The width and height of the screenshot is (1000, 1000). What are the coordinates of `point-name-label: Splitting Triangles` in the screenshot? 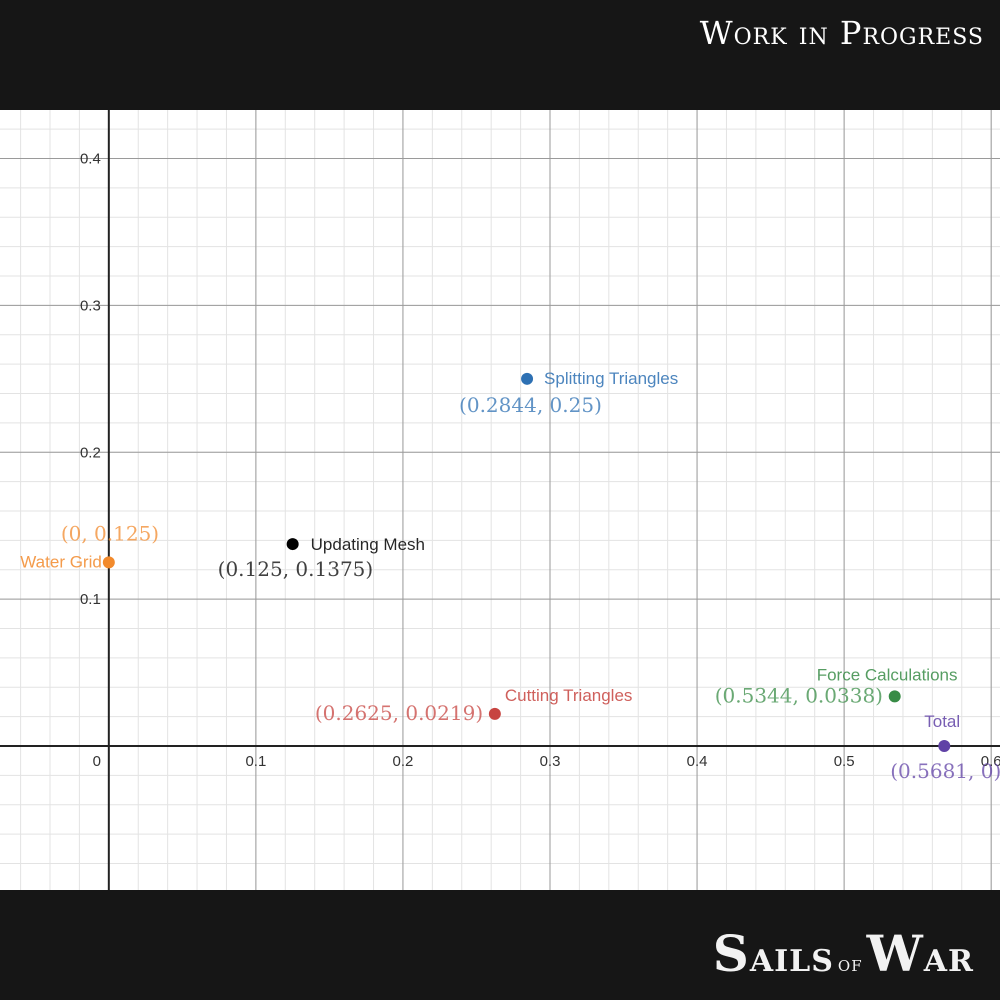 It's located at (611, 378).